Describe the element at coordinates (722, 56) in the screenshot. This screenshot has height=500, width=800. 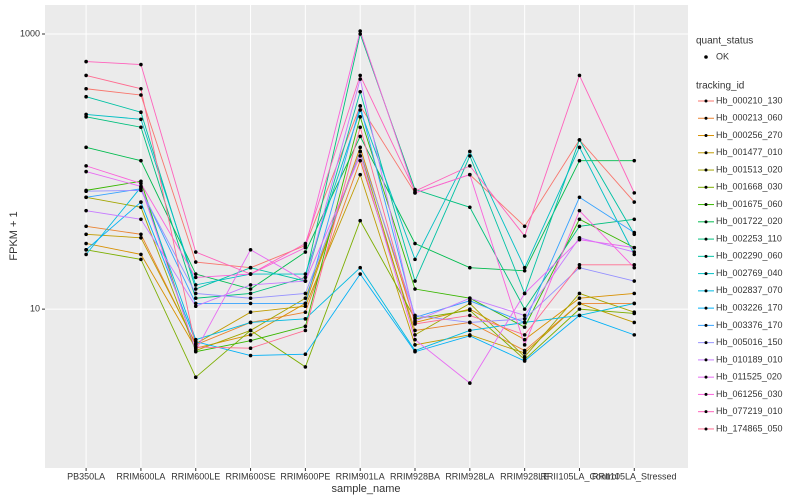
I see `legend-label: OK` at that location.